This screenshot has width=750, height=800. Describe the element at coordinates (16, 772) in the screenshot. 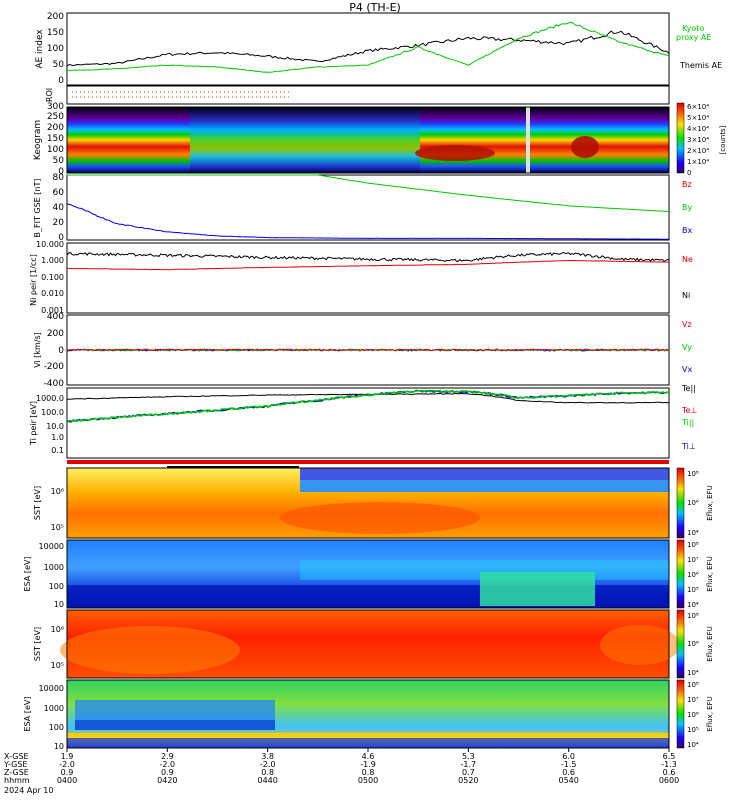

I see `x-row-label: Z-GSE` at that location.